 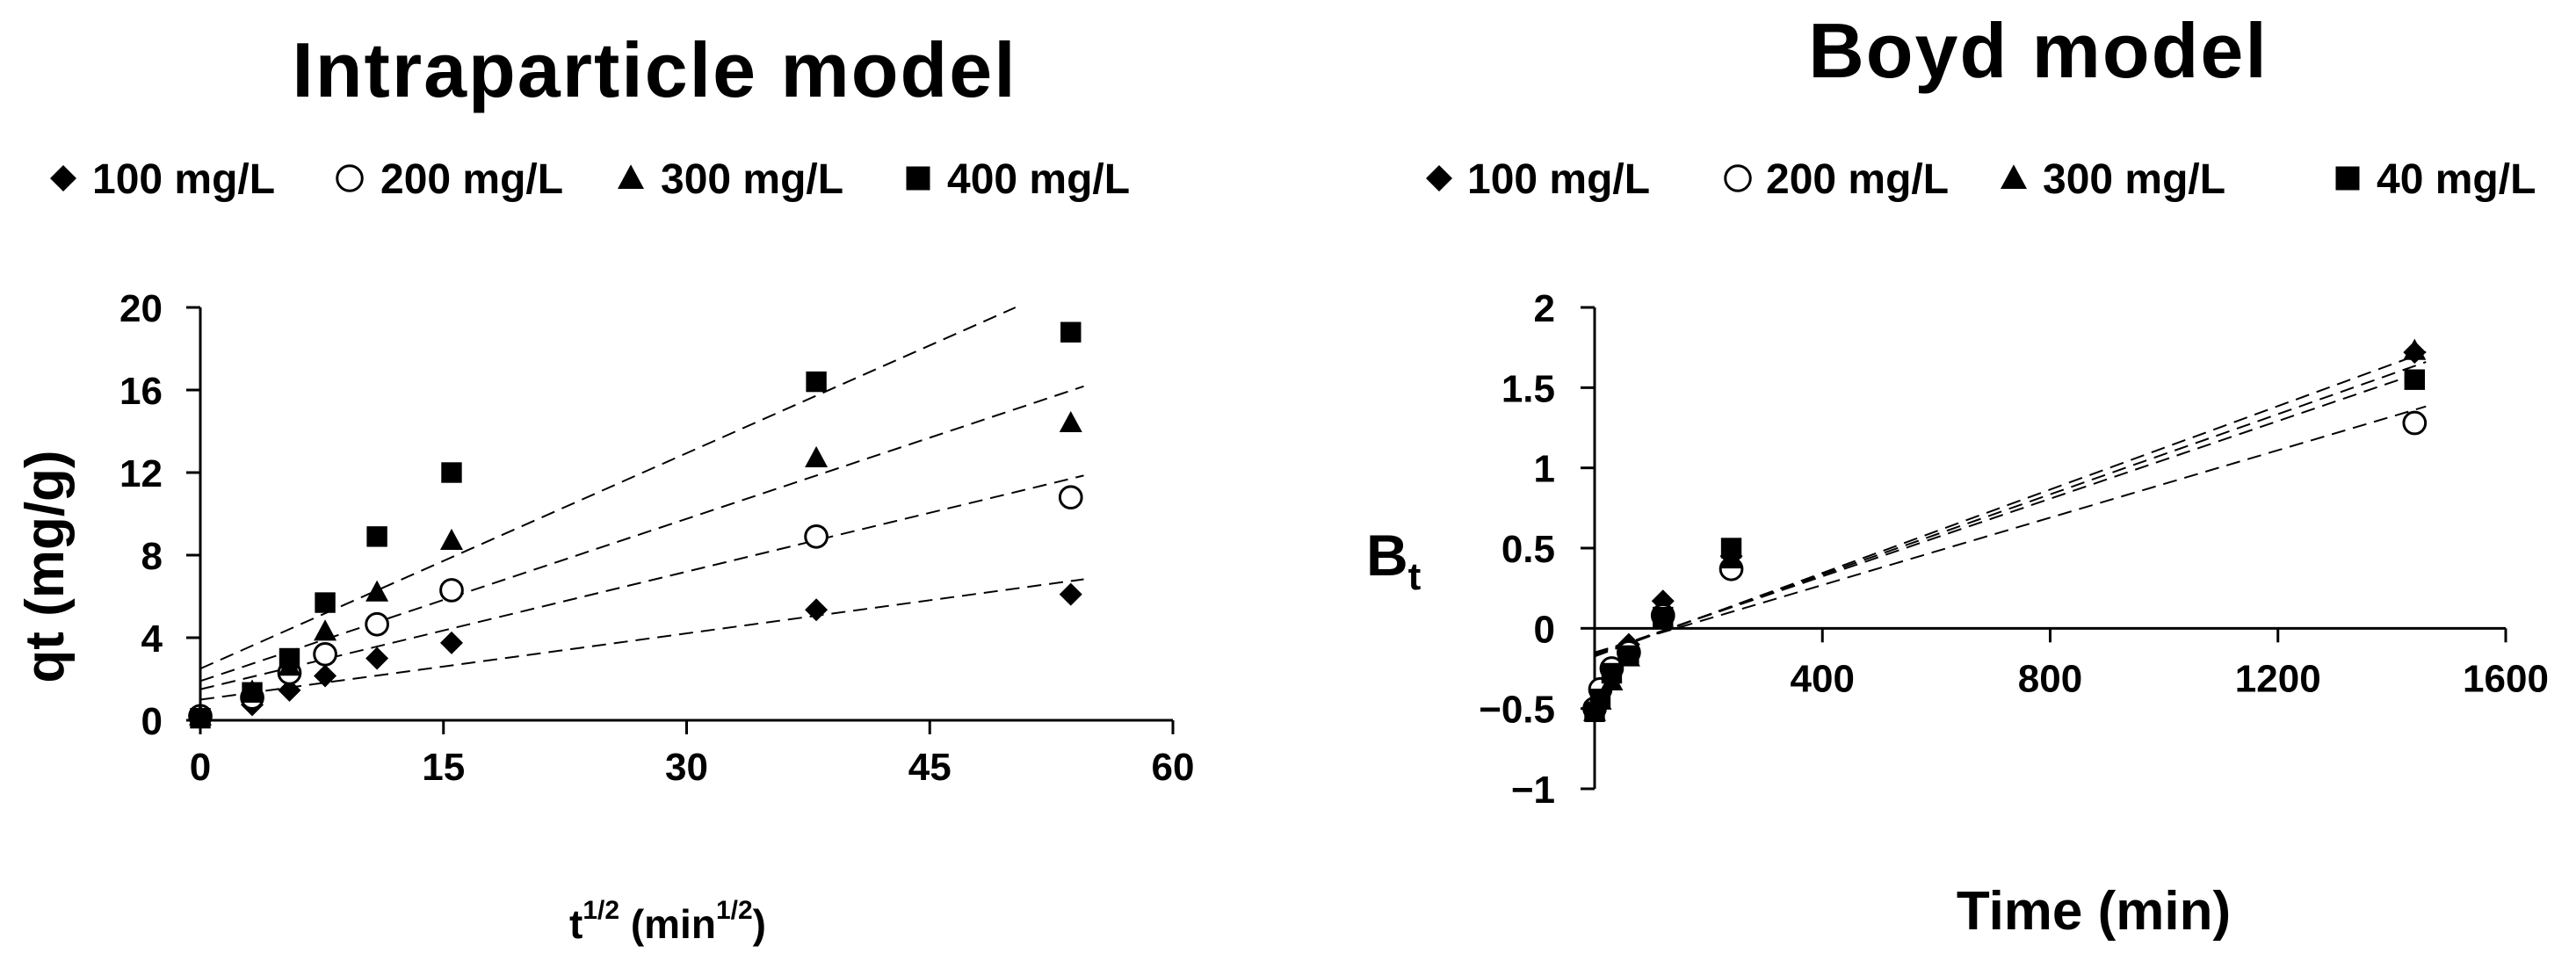 What do you see at coordinates (590, 179) in the screenshot?
I see `intraparticle-legend: 100 mg/L 200 mg/L 300 mg/L 400 mg/L` at bounding box center [590, 179].